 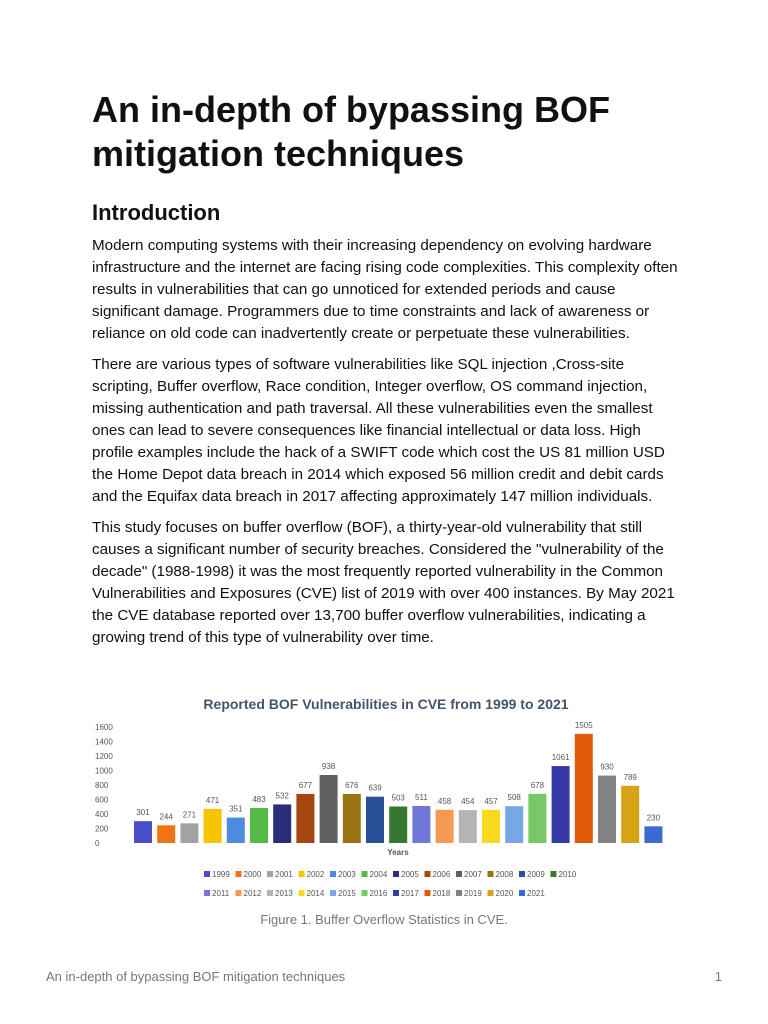 I want to click on legend-entry: 2011, so click(x=221, y=893).